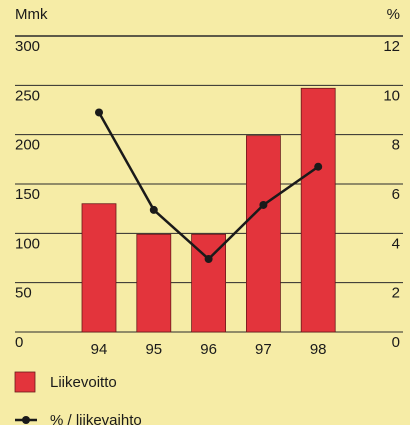  Describe the element at coordinates (96, 418) in the screenshot. I see `legend-label: % / liikevaihto` at that location.